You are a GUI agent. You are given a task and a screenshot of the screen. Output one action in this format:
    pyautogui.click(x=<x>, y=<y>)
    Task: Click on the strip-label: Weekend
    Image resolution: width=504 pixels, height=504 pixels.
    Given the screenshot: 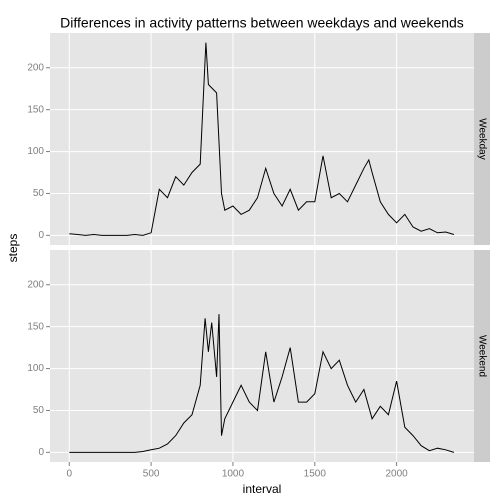 What is the action you would take?
    pyautogui.click(x=481, y=356)
    